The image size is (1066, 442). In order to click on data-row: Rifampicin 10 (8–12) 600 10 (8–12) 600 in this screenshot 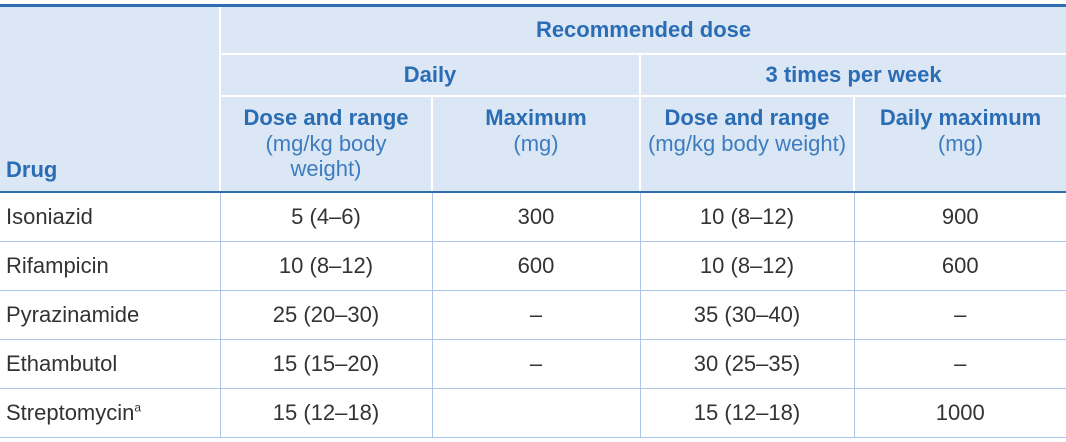, I will do `click(533, 266)`.